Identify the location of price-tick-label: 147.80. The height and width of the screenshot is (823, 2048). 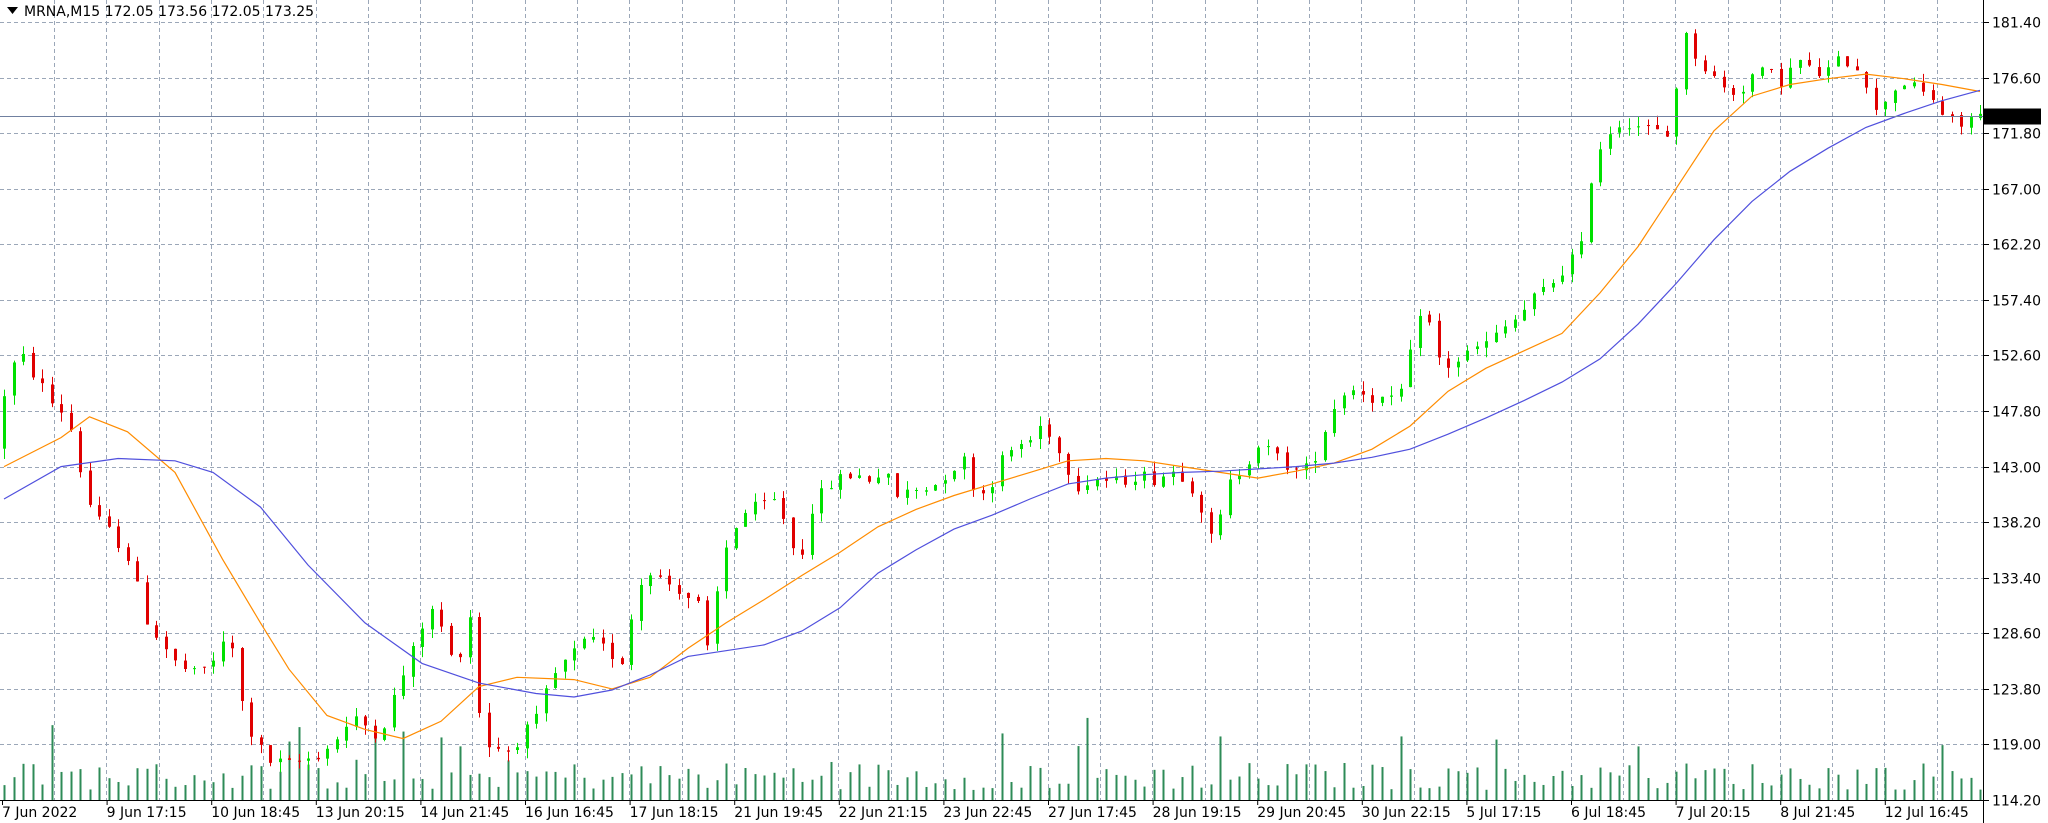
(2016, 413).